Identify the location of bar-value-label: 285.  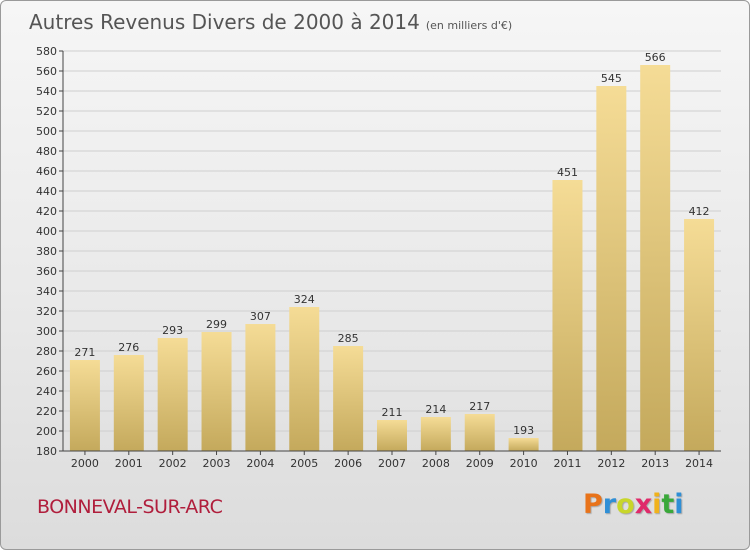
(348, 338).